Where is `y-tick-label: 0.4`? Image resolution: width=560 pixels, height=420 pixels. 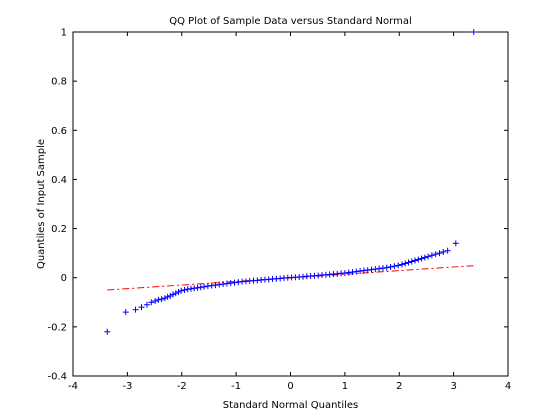
y-tick-label: 0.4 is located at coordinates (59, 180).